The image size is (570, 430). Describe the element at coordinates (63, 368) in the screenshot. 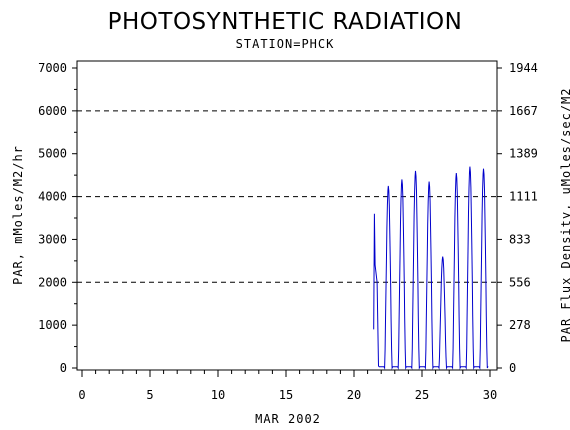

I see `y-tick-label: 0` at that location.